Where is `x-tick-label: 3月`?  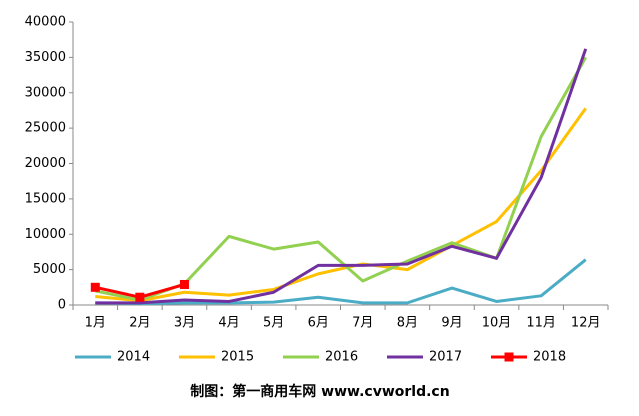 x-tick-label: 3月 is located at coordinates (184, 323).